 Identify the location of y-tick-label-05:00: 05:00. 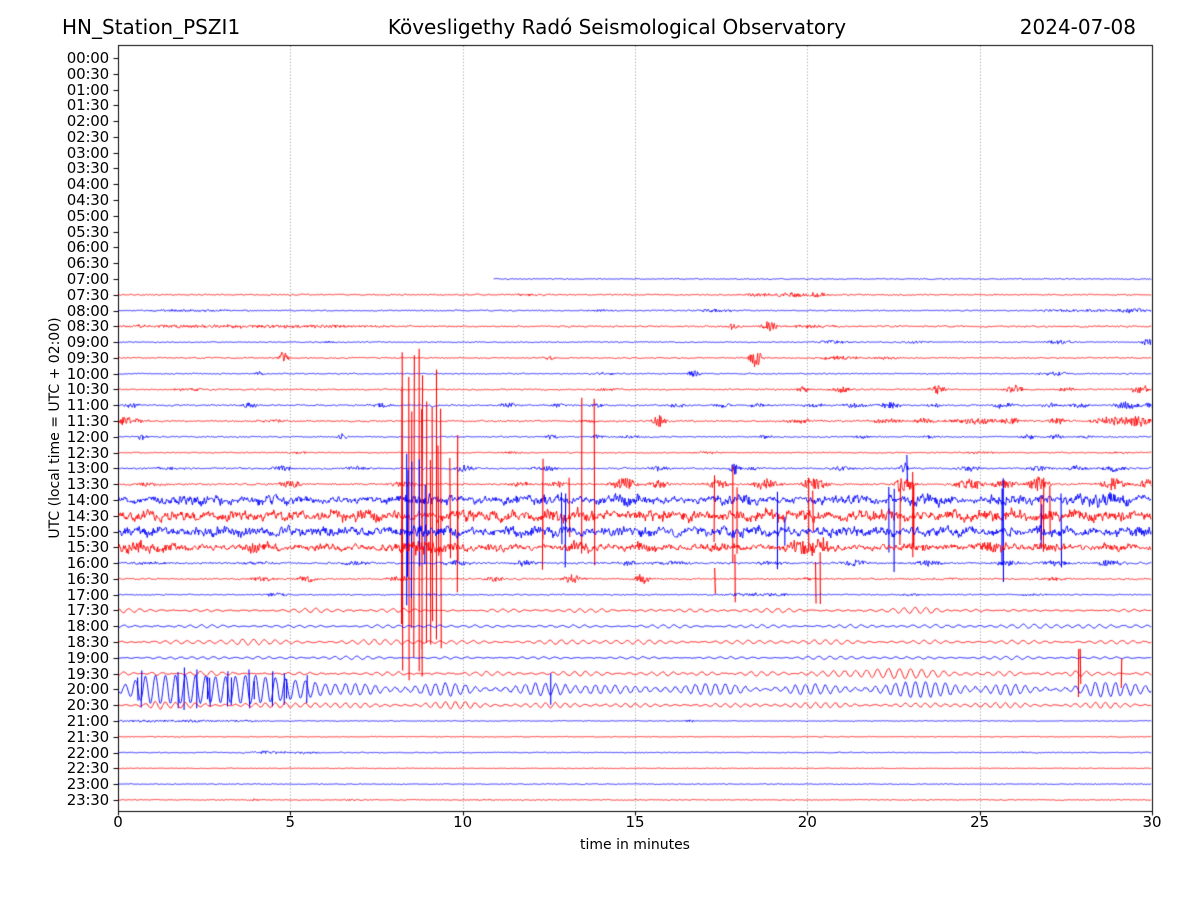
(87, 215).